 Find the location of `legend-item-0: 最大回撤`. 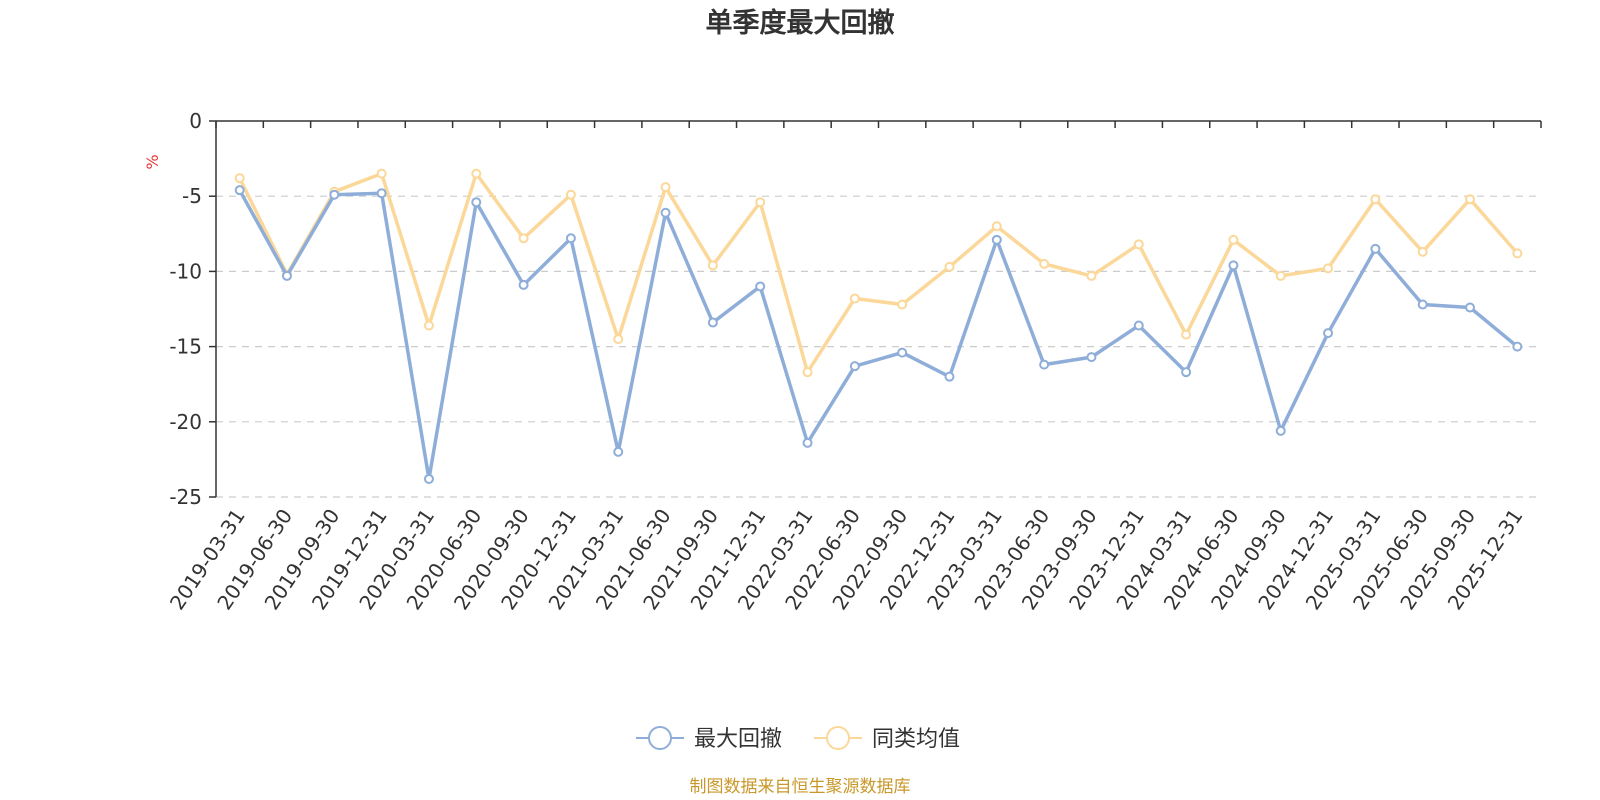

legend-item-0: 最大回撤 is located at coordinates (709, 739).